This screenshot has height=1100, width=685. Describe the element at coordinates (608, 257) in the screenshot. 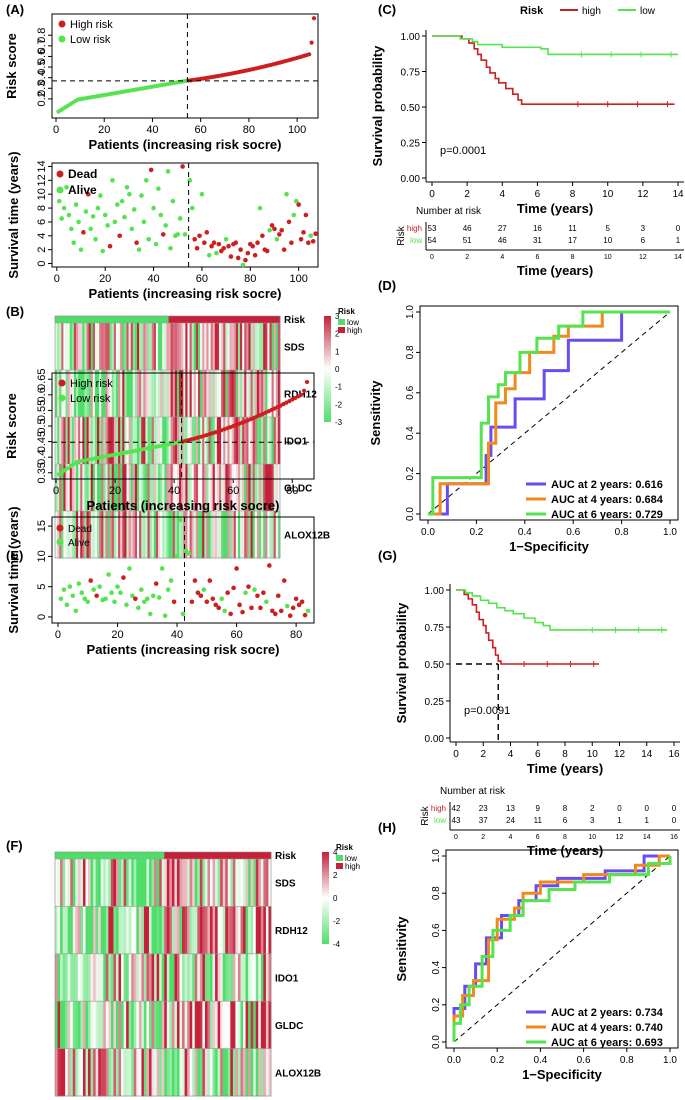

I see `risk-table-time: 10` at that location.